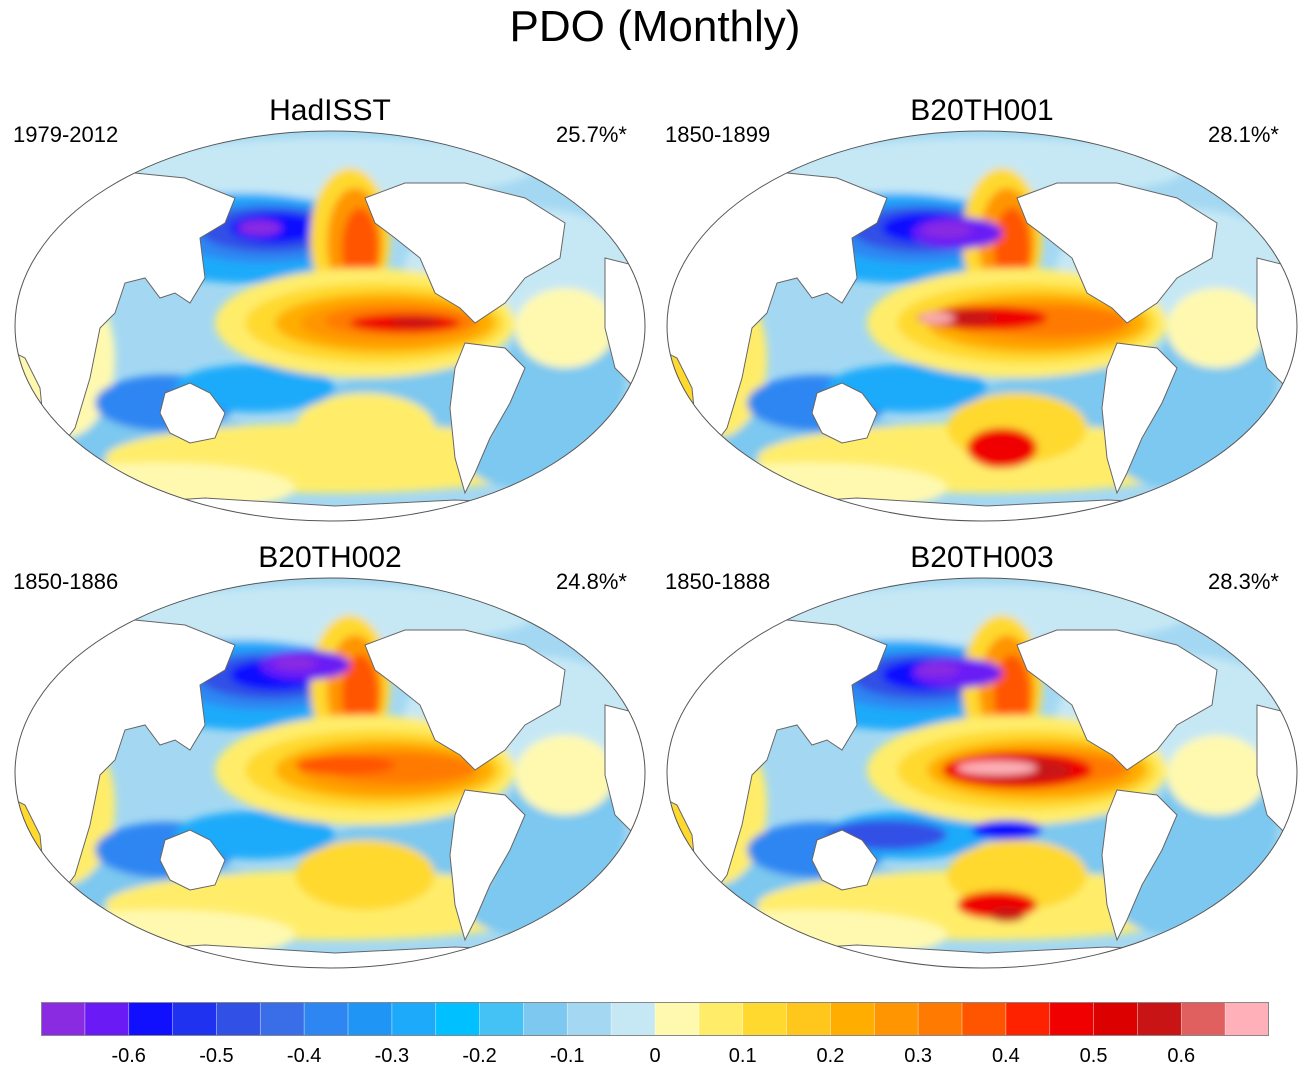 The height and width of the screenshot is (1072, 1310). I want to click on colorbar-tick-label: 0.2, so click(830, 1056).